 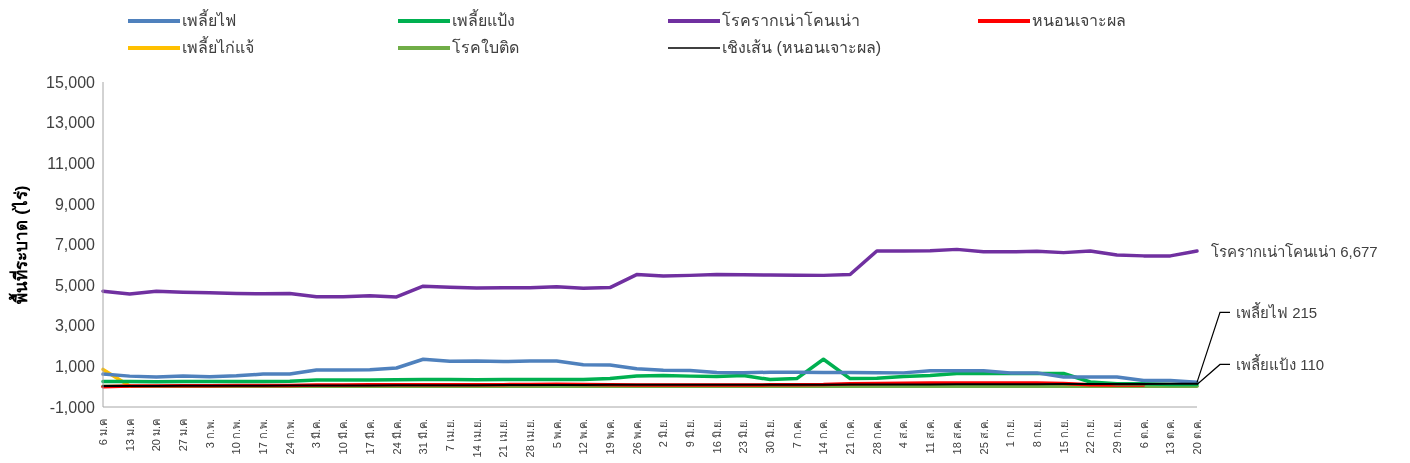 What do you see at coordinates (1277, 311) in the screenshot?
I see `annotation: เพลี้ยไฟ 215` at bounding box center [1277, 311].